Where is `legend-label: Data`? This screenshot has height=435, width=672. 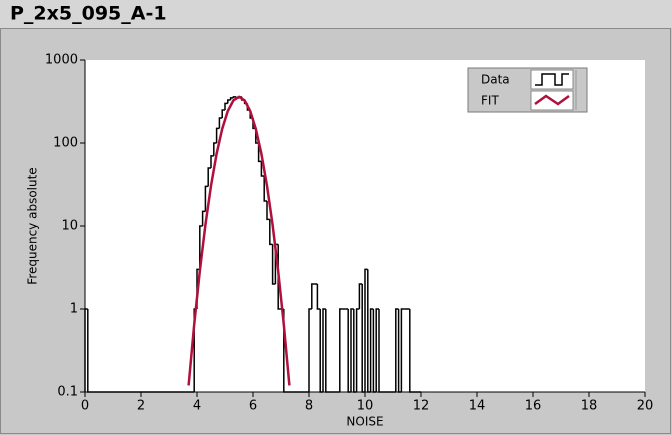
legend-label: Data is located at coordinates (495, 80).